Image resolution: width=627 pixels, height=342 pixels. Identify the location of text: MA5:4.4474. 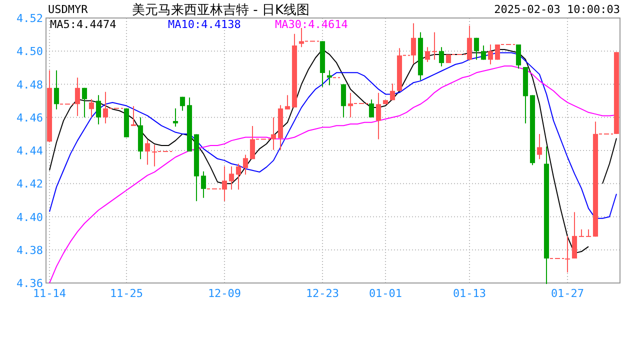
(83, 24).